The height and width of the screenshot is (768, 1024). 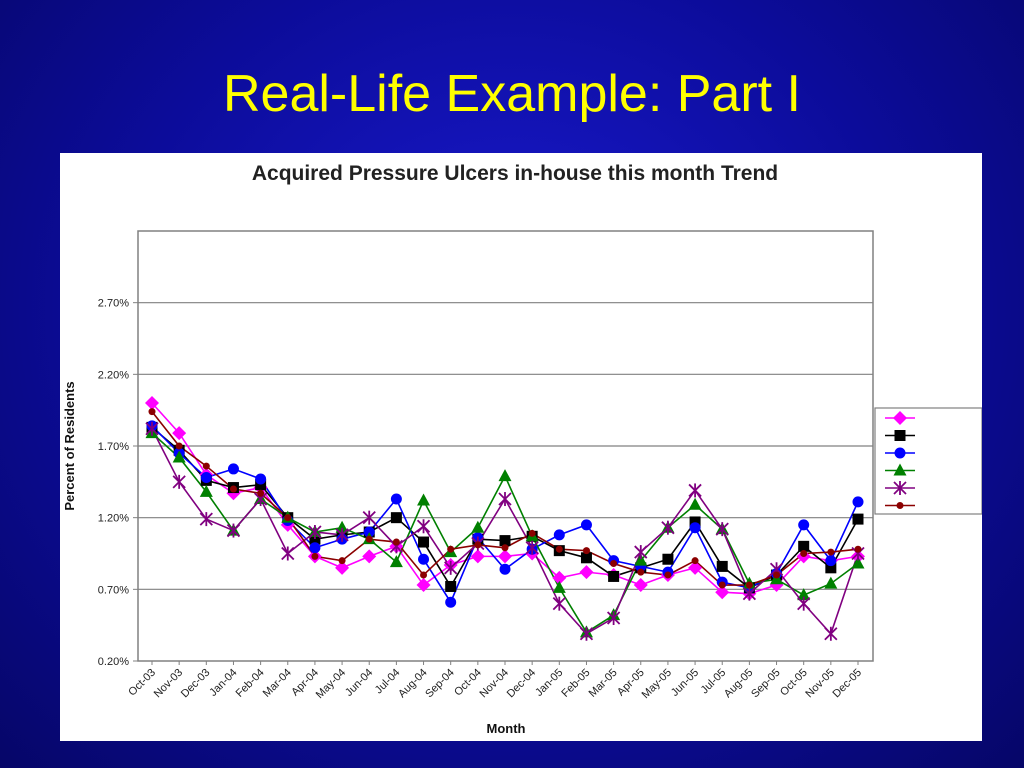 I want to click on y-tick-label: 0.20%, so click(x=113, y=662).